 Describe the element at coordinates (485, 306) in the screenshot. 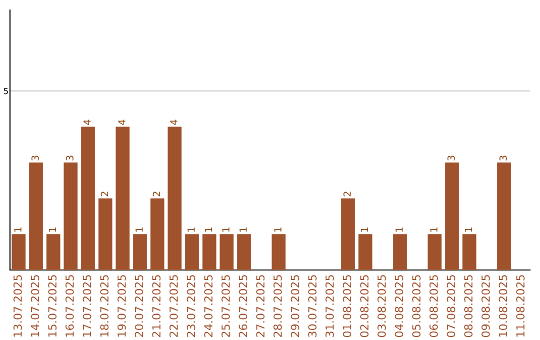

I see `x-tick-label: 09.08.2025` at that location.